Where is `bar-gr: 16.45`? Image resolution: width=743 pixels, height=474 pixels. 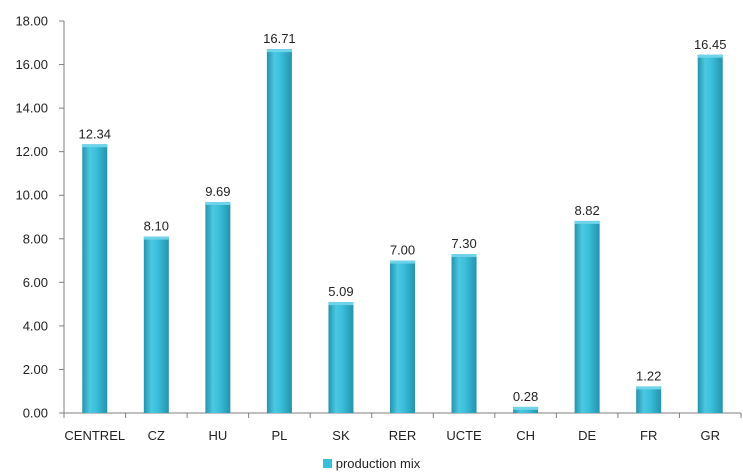
bar-gr: 16.45 is located at coordinates (710, 225).